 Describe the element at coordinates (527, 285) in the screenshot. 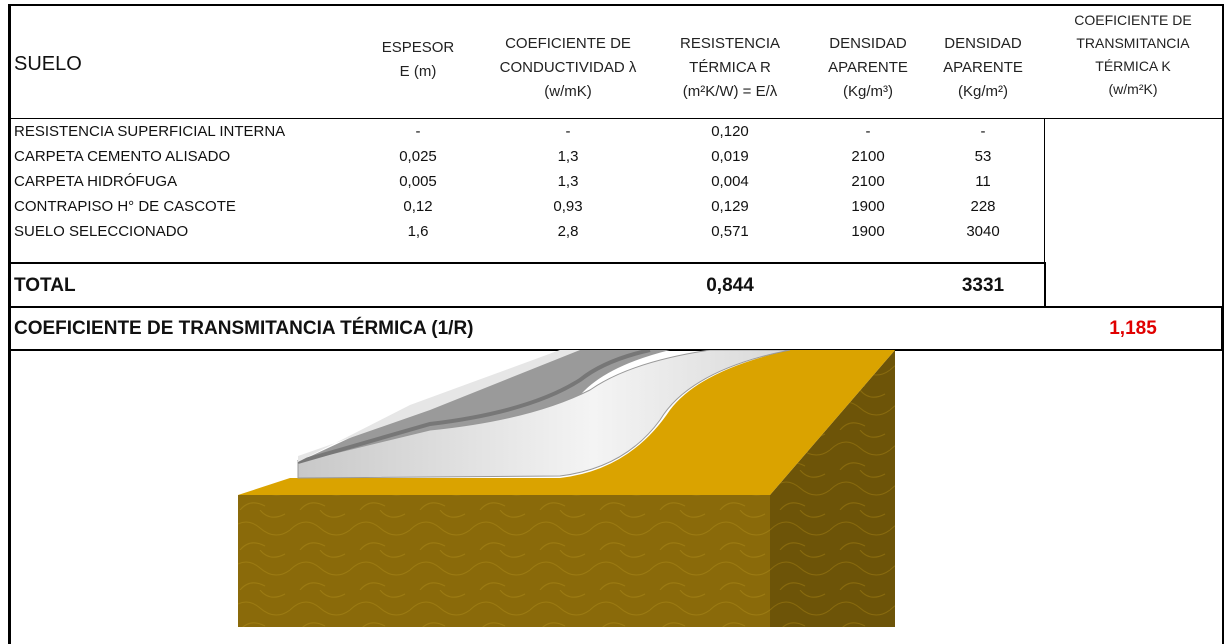

I see `total-box` at that location.